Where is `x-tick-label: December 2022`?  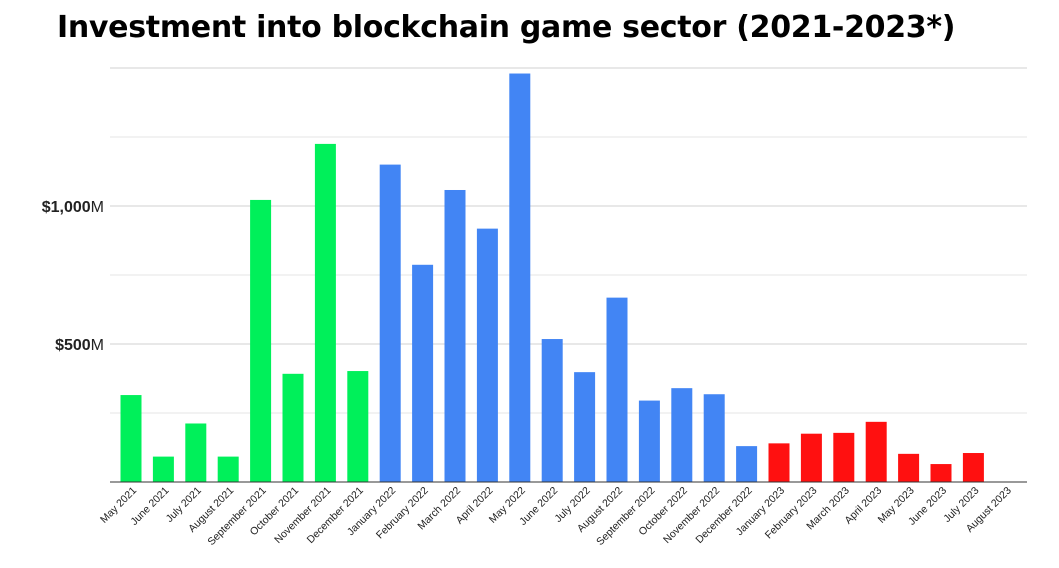
x-tick-label: December 2022 is located at coordinates (723, 515).